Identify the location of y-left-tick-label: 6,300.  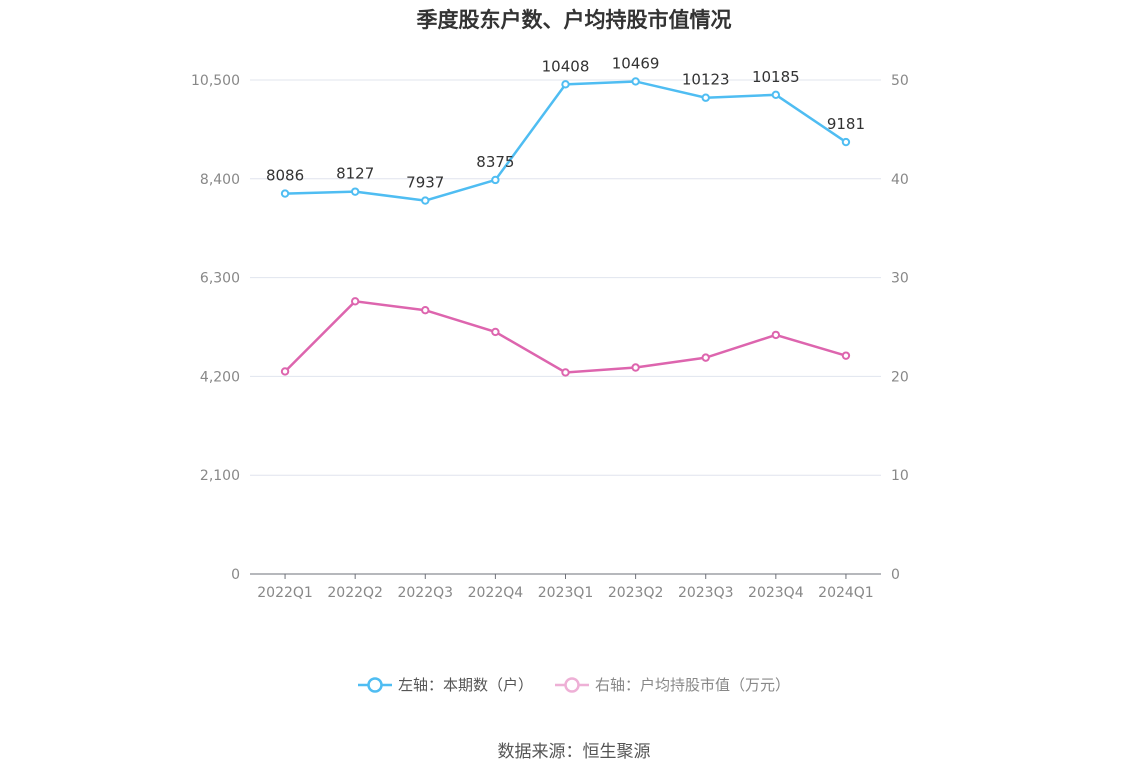
(220, 279).